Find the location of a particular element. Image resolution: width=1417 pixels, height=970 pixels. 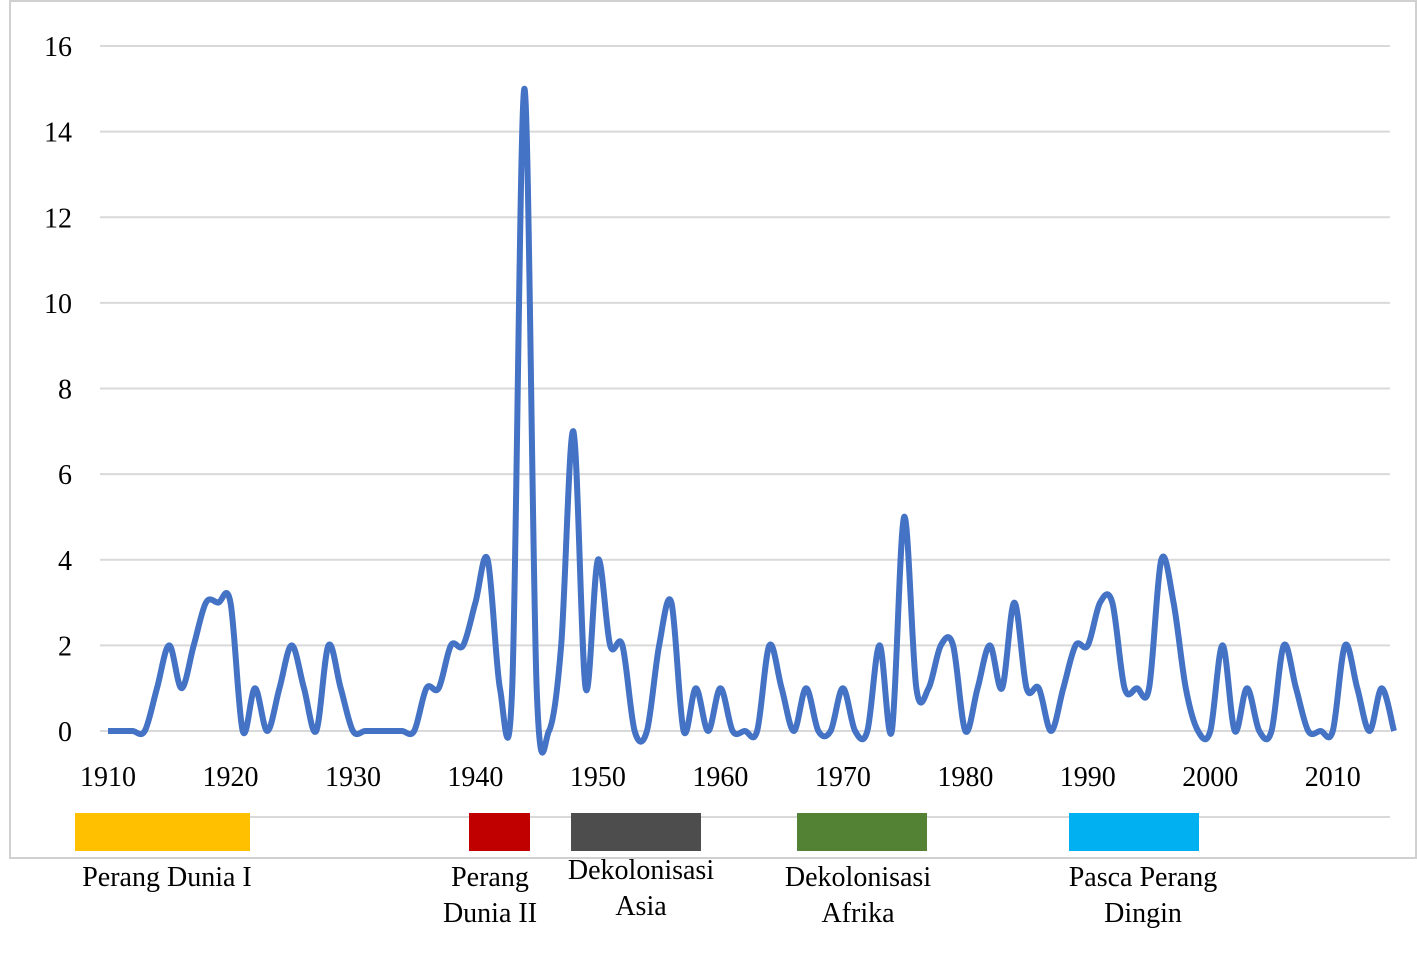

y-tick-label: 16 is located at coordinates (58, 47).